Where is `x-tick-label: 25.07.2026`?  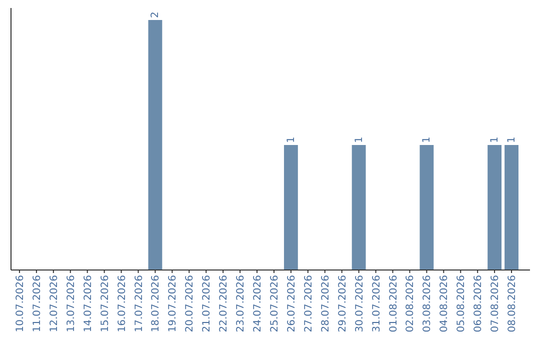
x-tick-label: 25.07.2026 is located at coordinates (274, 303).